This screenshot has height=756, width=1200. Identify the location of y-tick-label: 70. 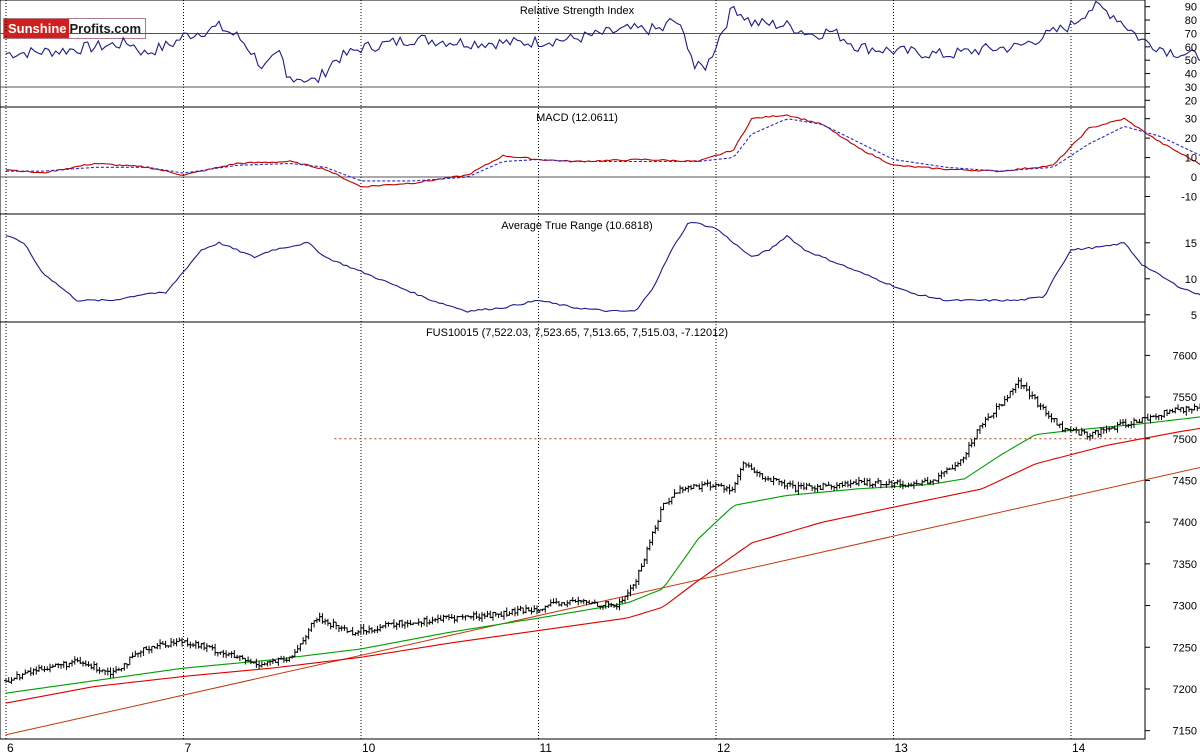
(1191, 34).